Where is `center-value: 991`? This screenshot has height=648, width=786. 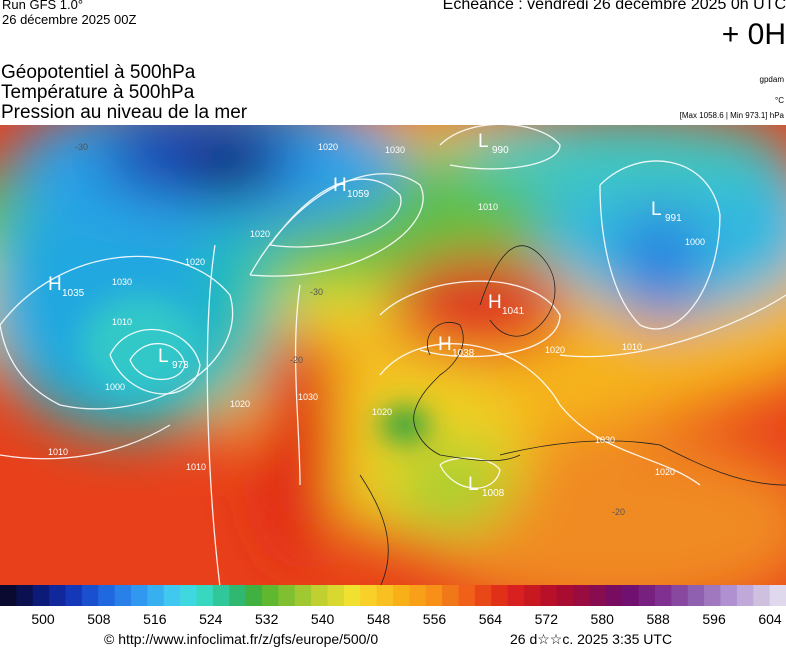
center-value: 991 is located at coordinates (673, 218).